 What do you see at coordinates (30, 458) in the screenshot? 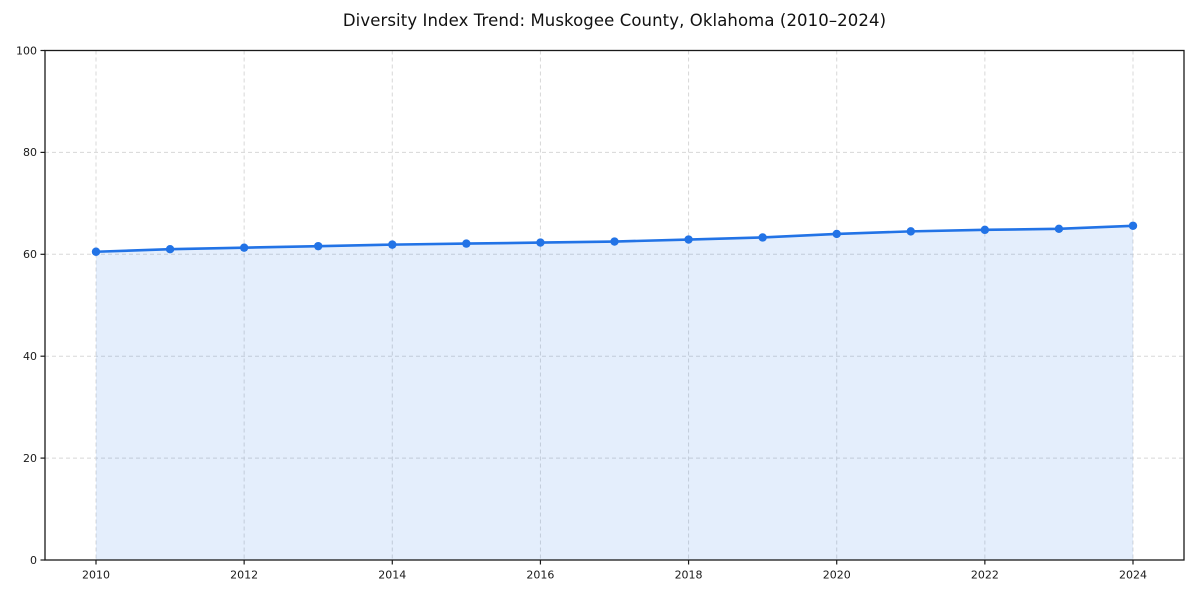
I see `y-tick-label: 20` at bounding box center [30, 458].